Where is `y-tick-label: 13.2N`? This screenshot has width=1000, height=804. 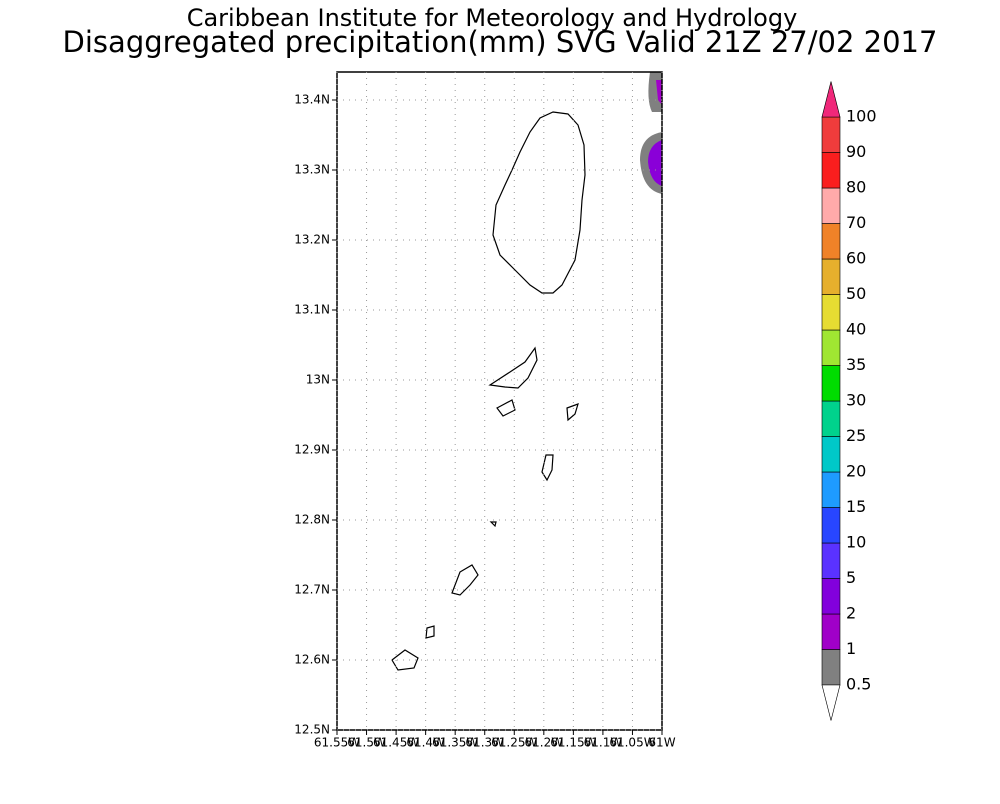 y-tick-label: 13.2N is located at coordinates (312, 240).